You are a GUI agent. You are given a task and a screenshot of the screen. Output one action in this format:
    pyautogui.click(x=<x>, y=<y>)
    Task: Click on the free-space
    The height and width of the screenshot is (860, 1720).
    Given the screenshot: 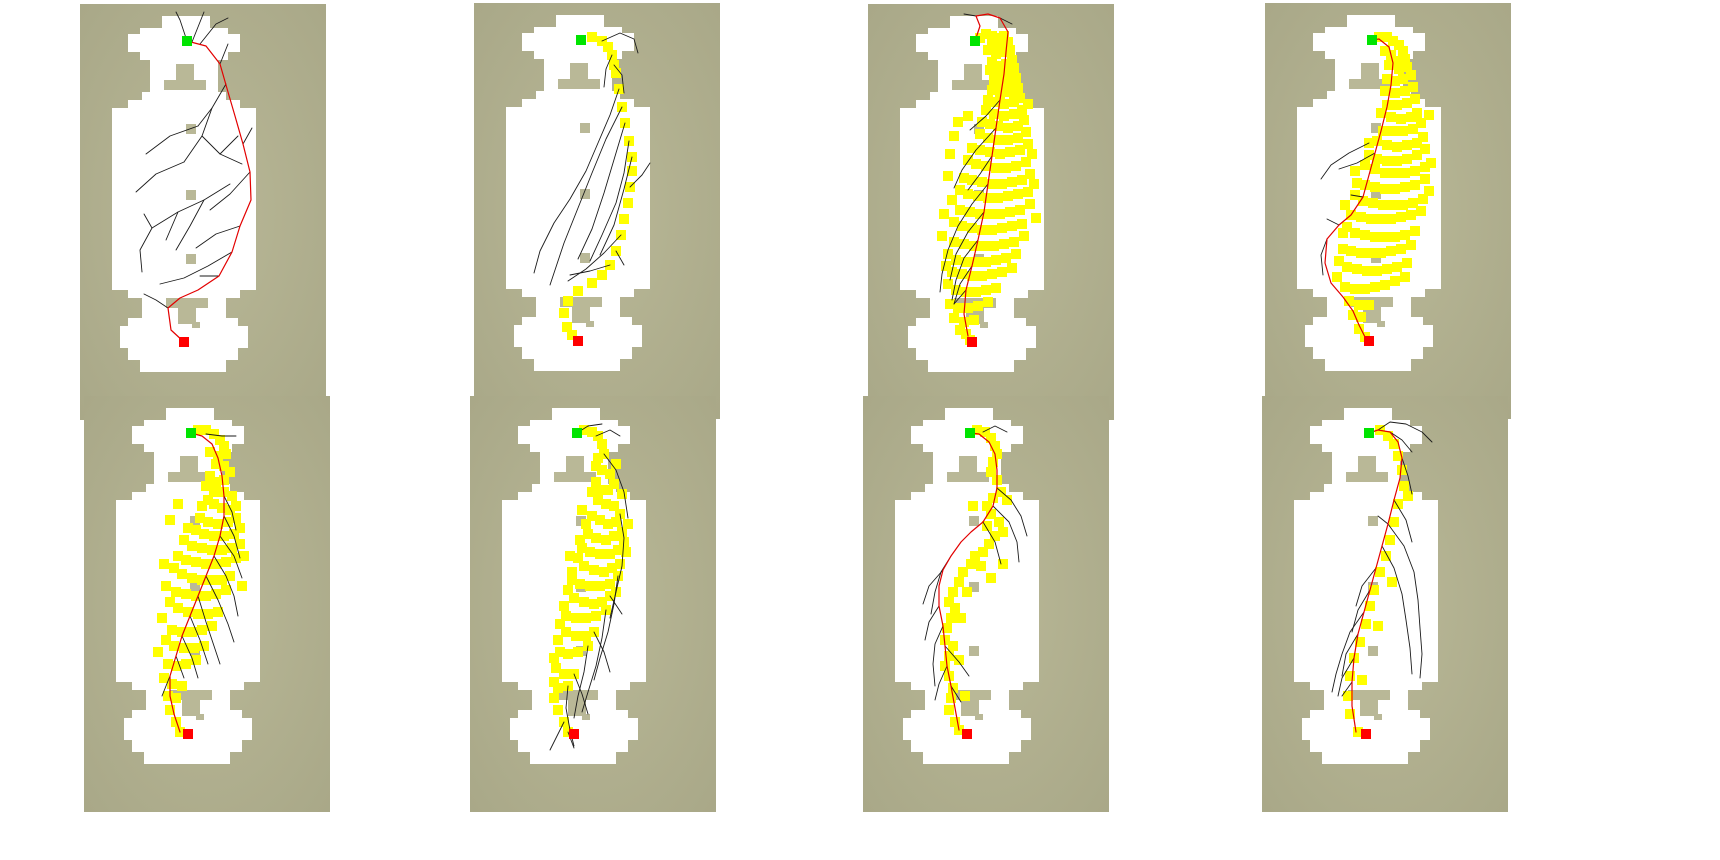 What is the action you would take?
    pyautogui.click(x=574, y=586)
    